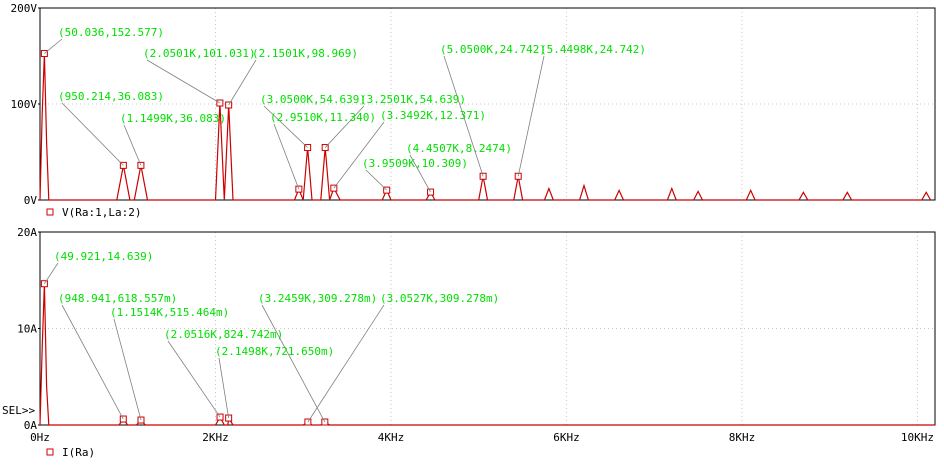  Describe the element at coordinates (31, 425) in the screenshot. I see `y-tick-label: 0A` at that location.